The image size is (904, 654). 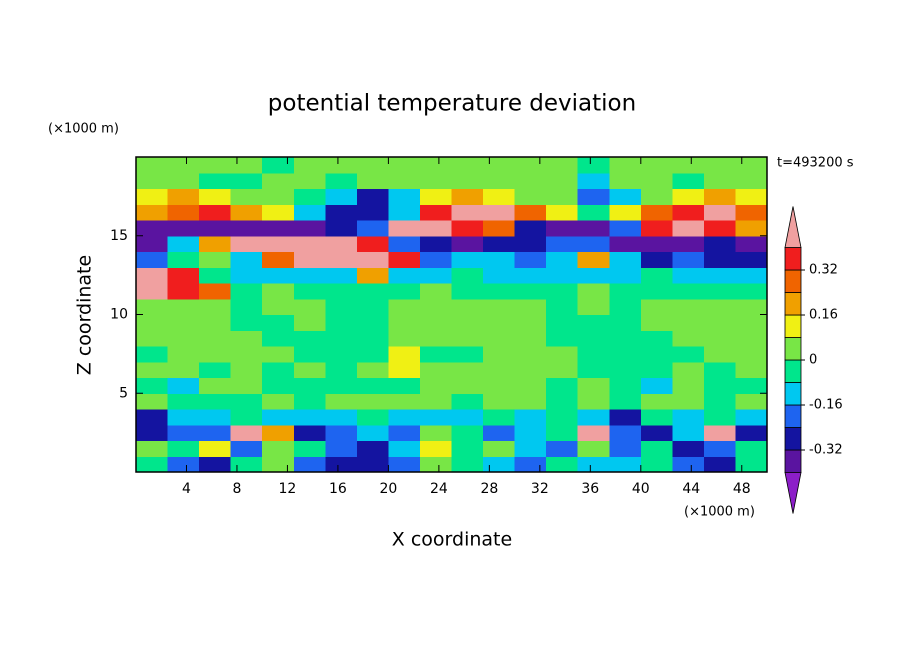 I want to click on x-tick-label: 28, so click(x=489, y=489).